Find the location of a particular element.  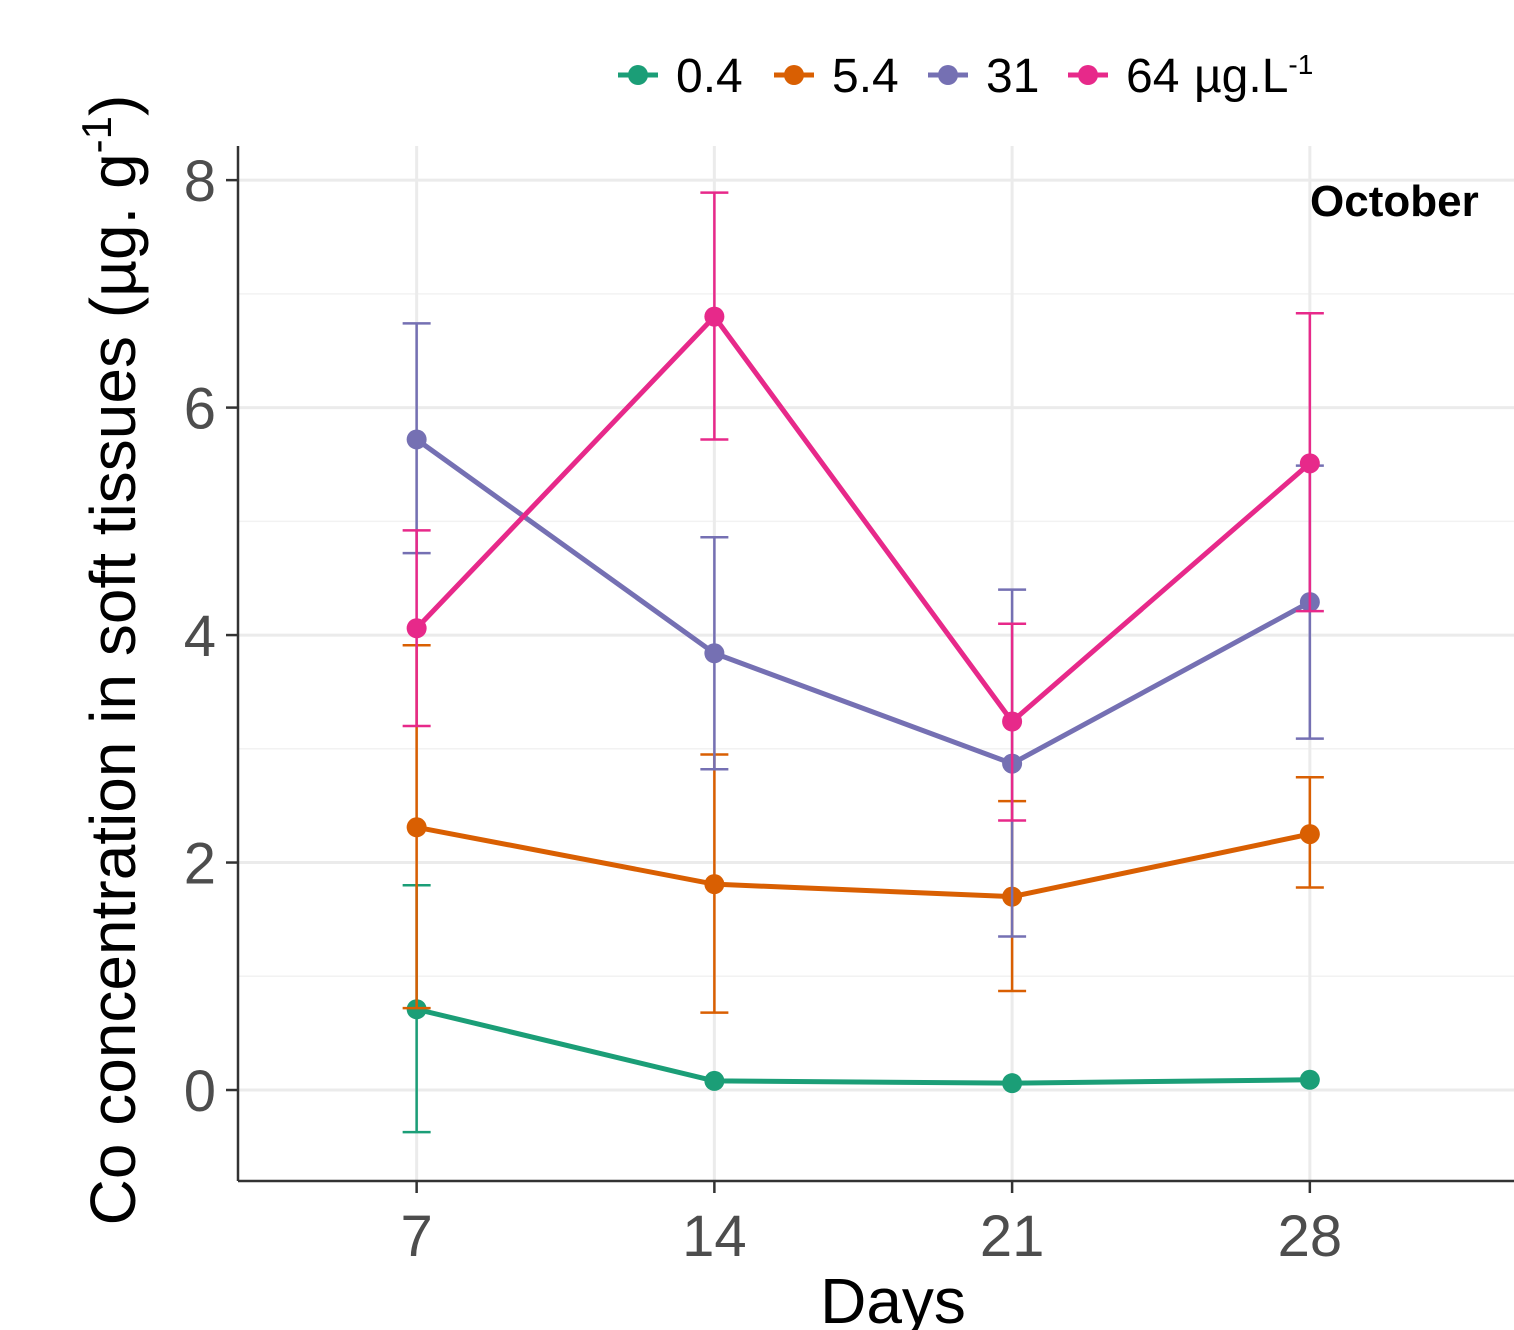

legend: 0.4 5.4 31 64 µg.L-1 is located at coordinates (965, 76).